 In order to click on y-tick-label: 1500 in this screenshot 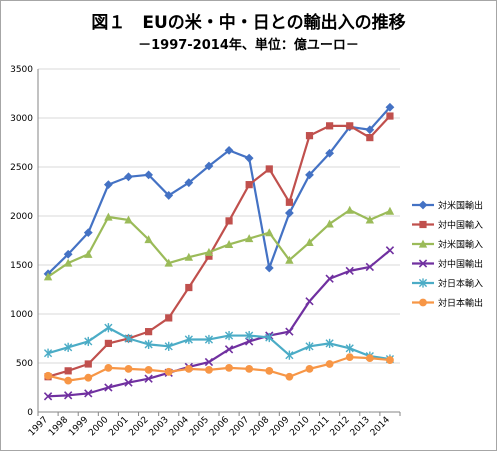, I will do `click(21, 266)`.